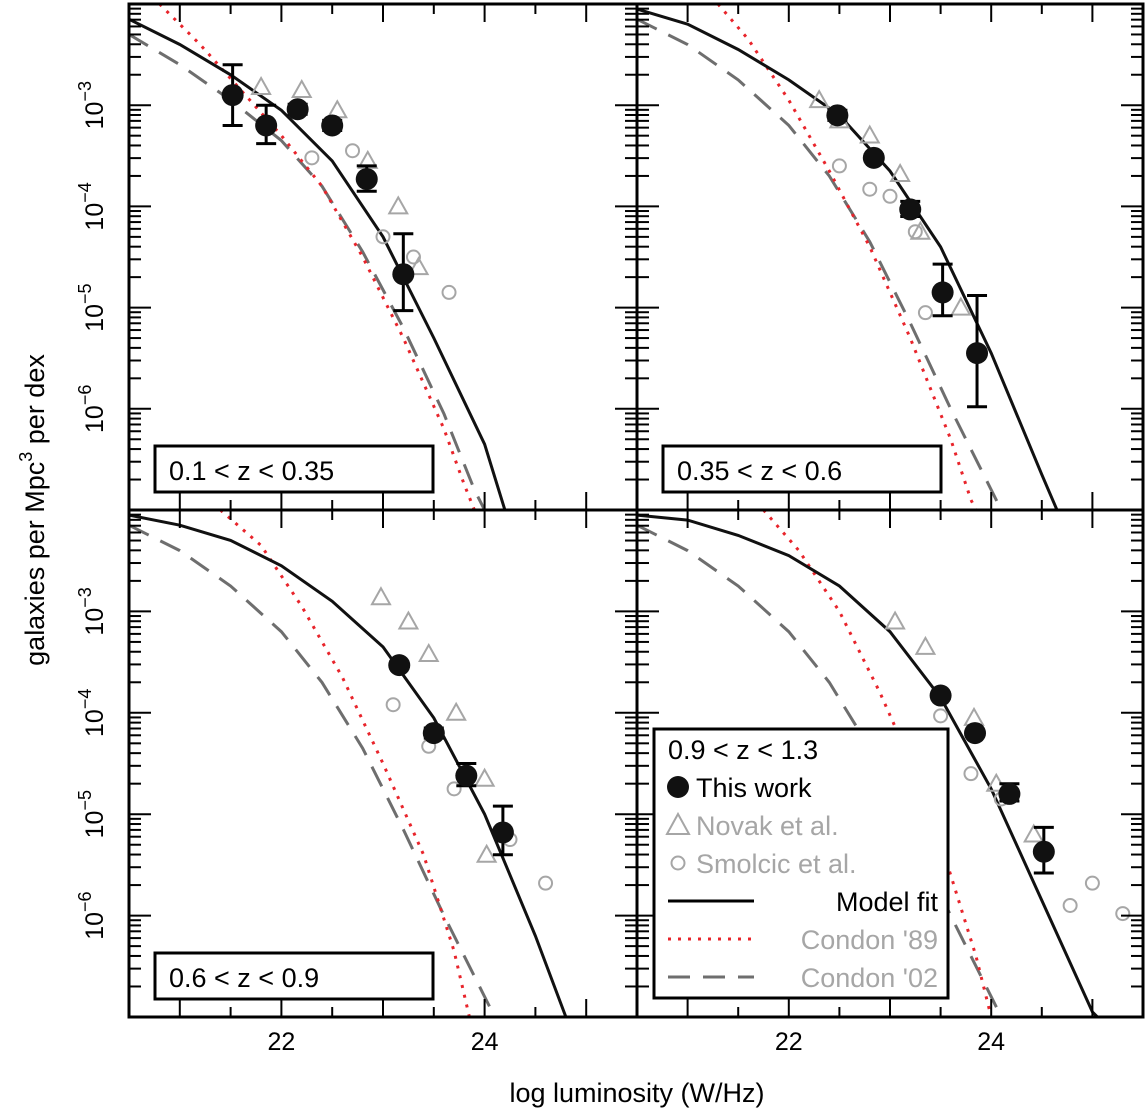 Image resolution: width=1146 pixels, height=1114 pixels. What do you see at coordinates (678, 863) in the screenshot?
I see `legend-symbol-smolcic` at bounding box center [678, 863].